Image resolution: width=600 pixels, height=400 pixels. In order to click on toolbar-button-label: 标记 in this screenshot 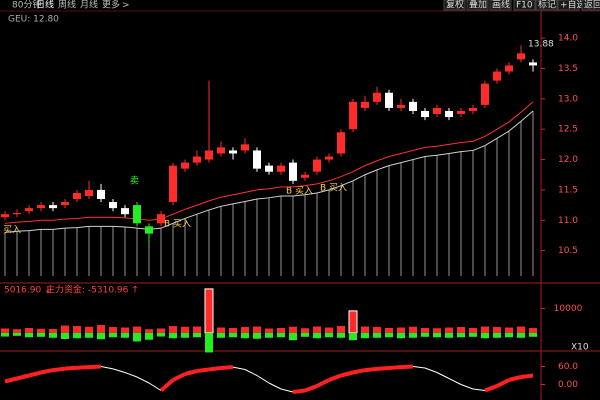, I will do `click(547, 5)`.